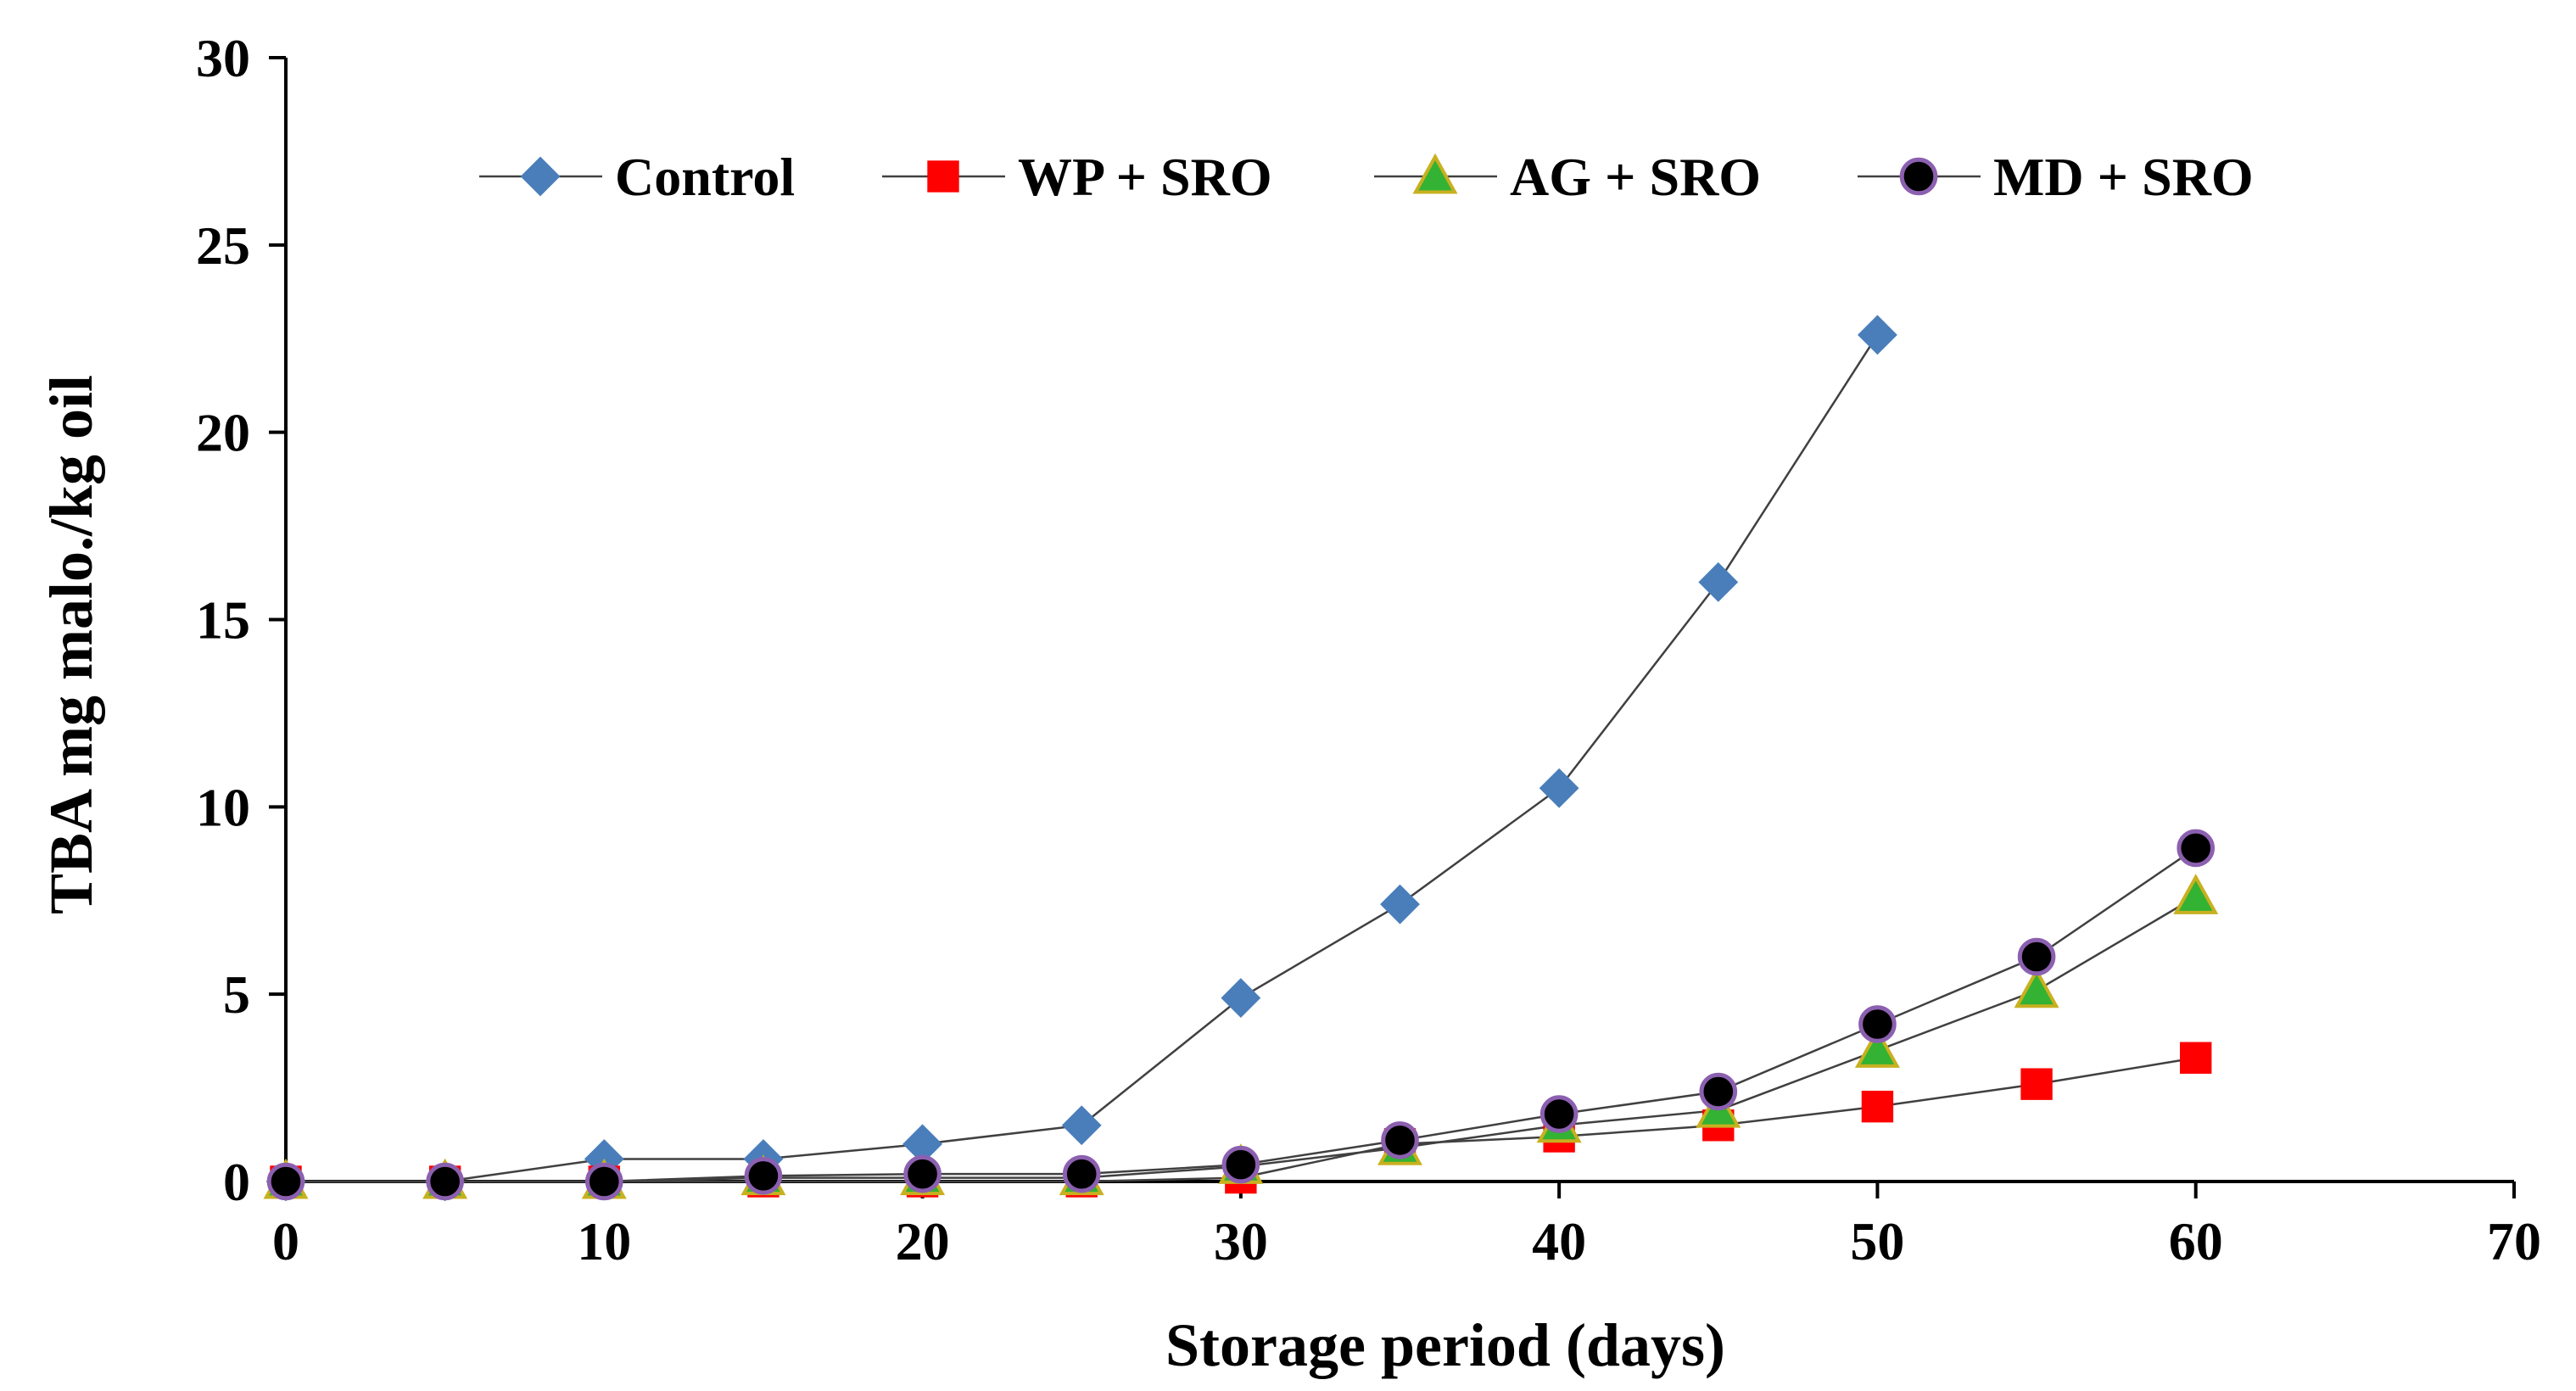  Describe the element at coordinates (223, 245) in the screenshot. I see `y-tick-label: 25` at that location.